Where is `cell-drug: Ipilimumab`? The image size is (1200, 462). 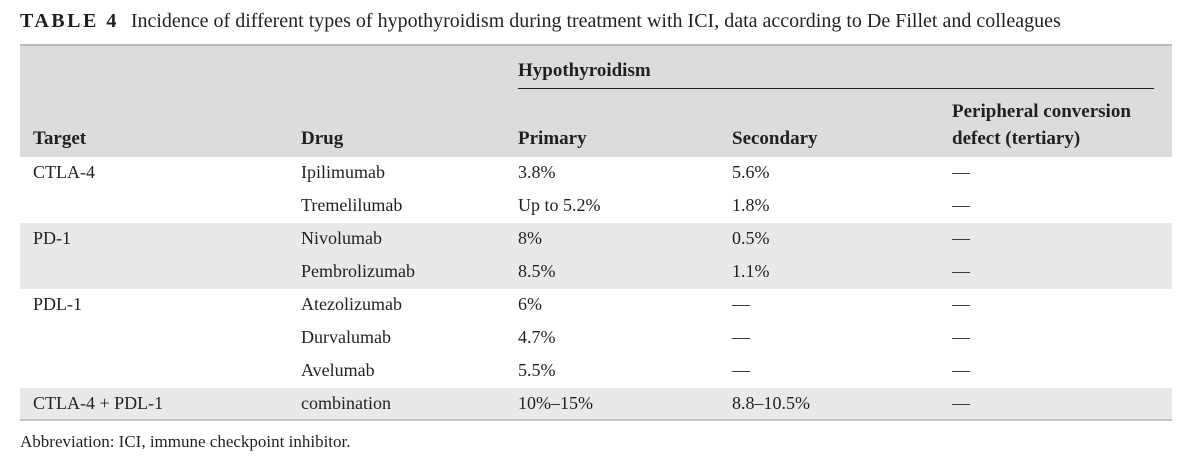 cell-drug: Ipilimumab is located at coordinates (343, 172).